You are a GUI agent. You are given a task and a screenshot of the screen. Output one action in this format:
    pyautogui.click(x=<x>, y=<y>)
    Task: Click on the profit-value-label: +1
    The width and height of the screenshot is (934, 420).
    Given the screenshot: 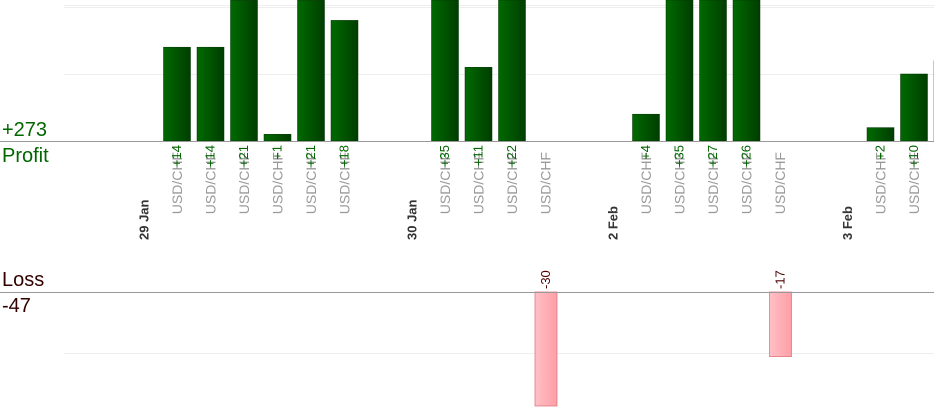 What is the action you would take?
    pyautogui.click(x=277, y=152)
    